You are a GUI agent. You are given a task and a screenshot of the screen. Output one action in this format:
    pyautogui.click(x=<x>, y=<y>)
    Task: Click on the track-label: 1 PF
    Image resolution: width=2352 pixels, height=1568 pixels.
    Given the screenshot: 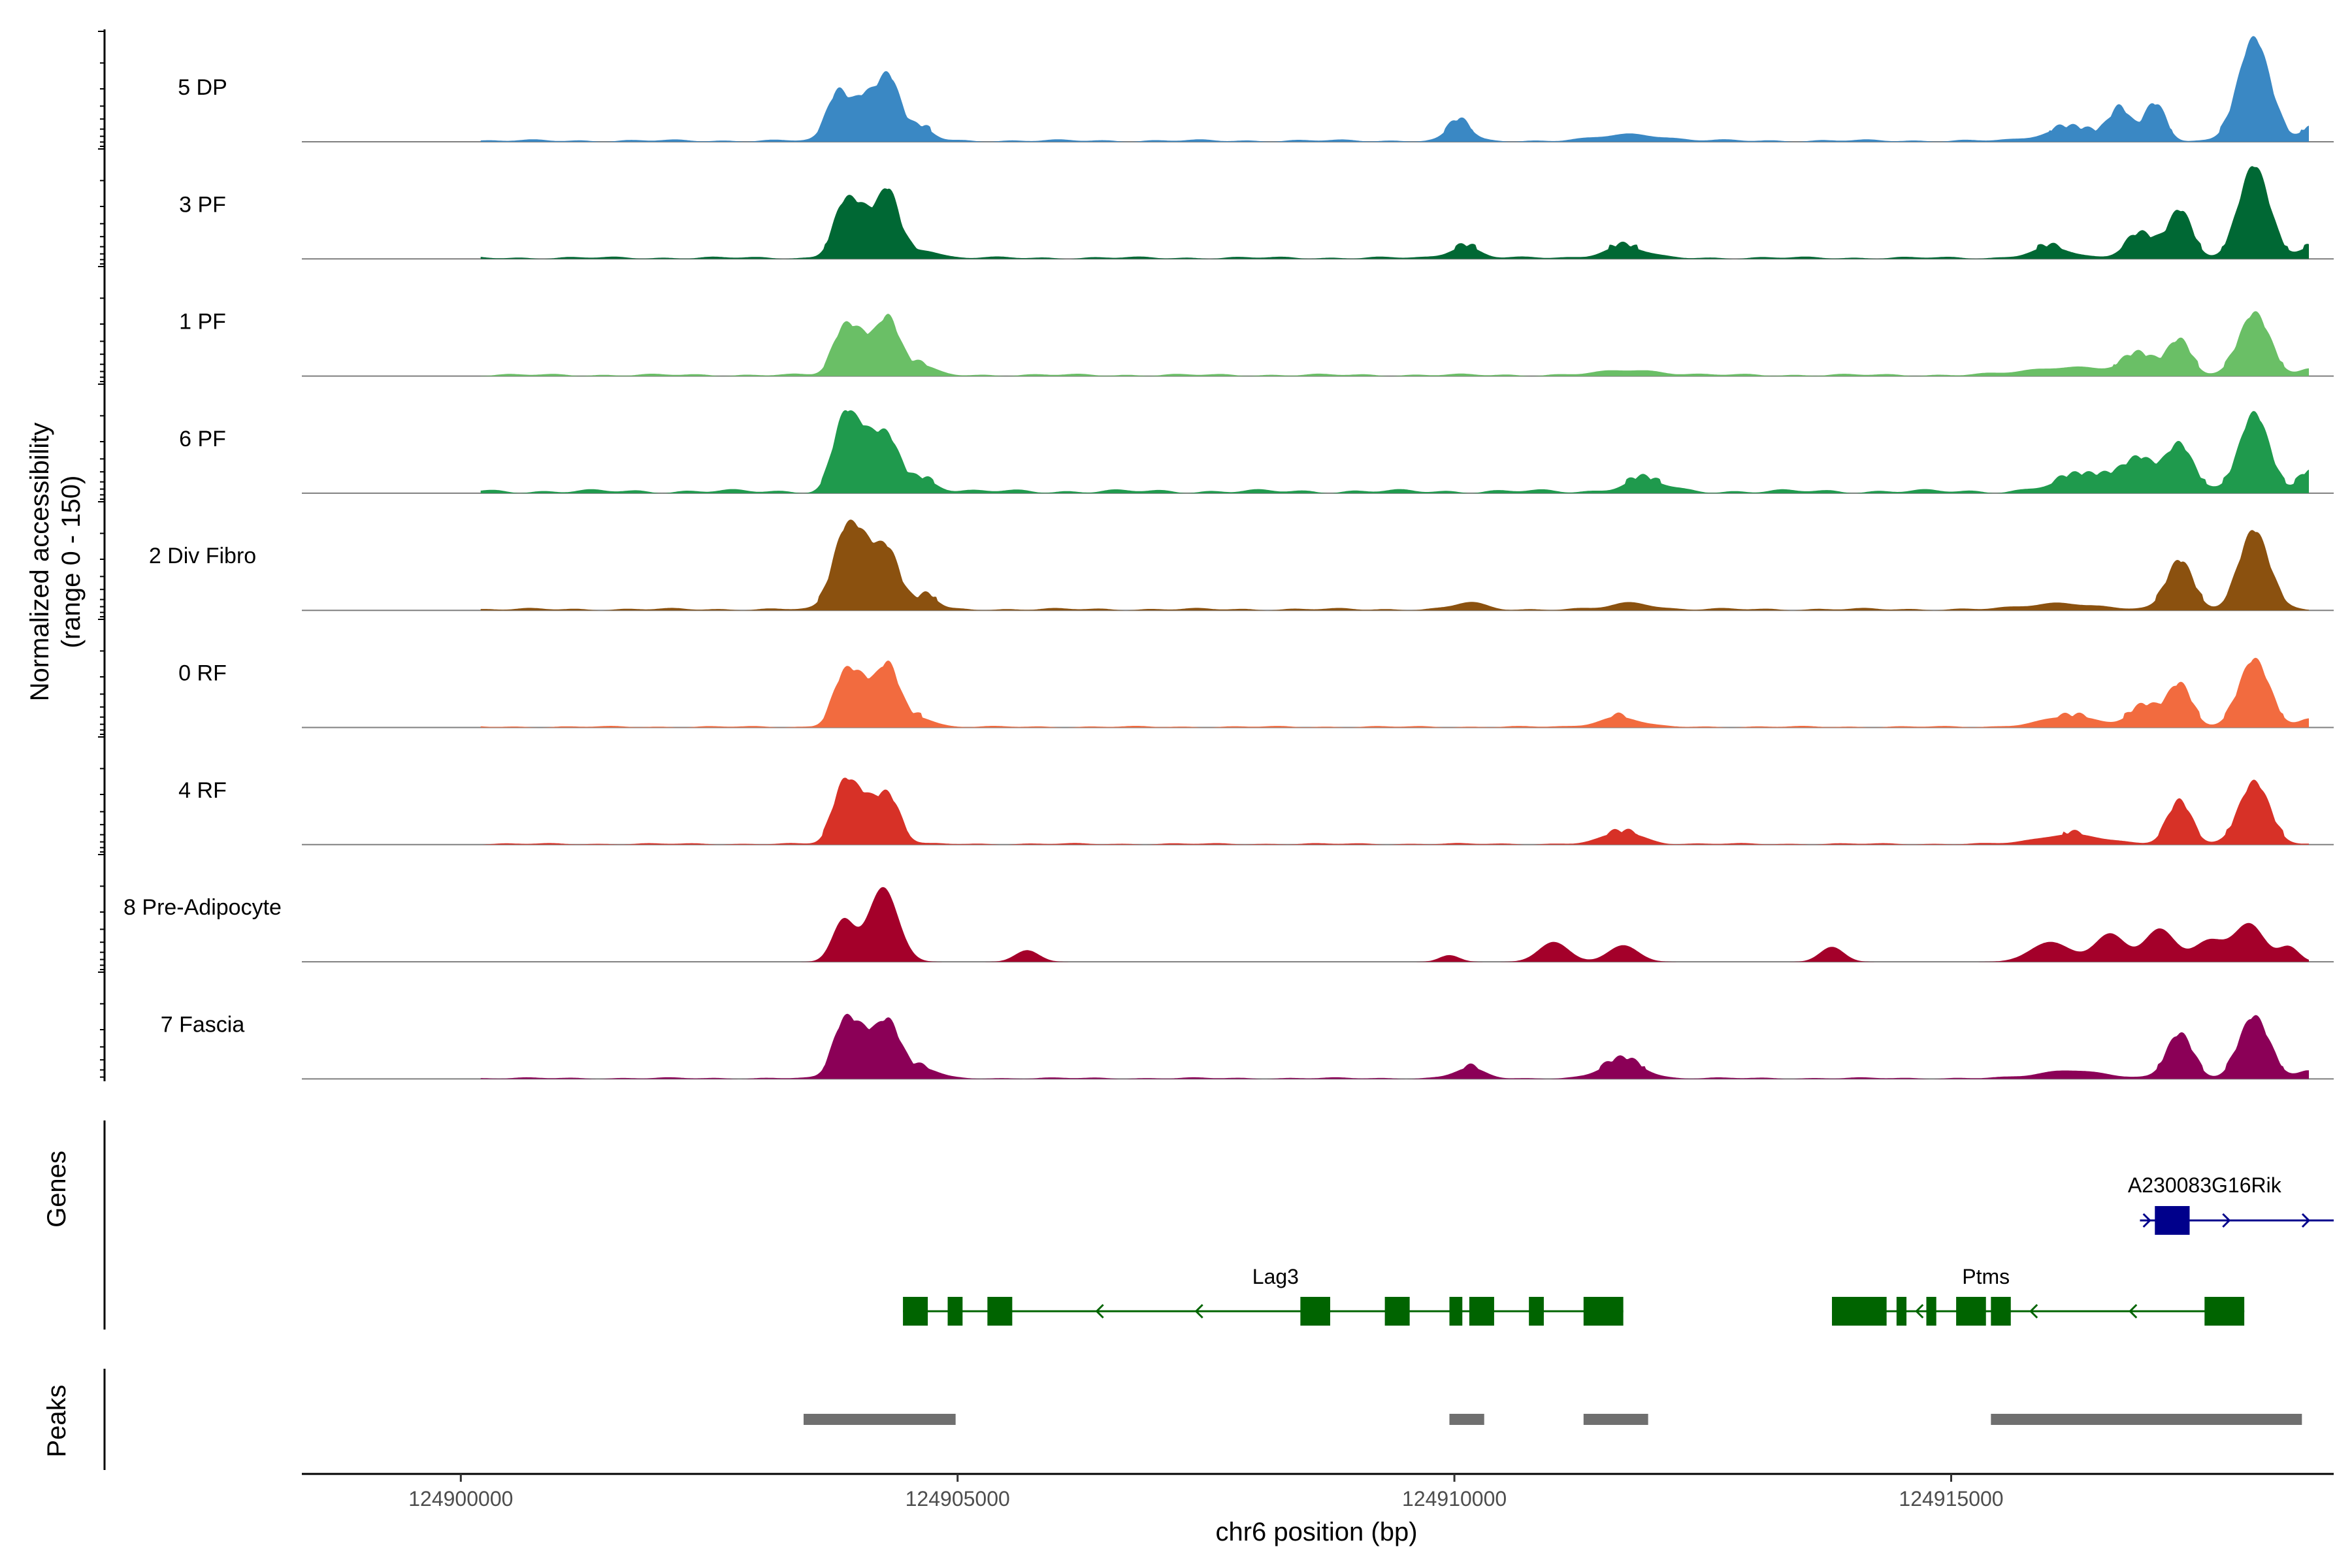 What is the action you would take?
    pyautogui.click(x=202, y=322)
    